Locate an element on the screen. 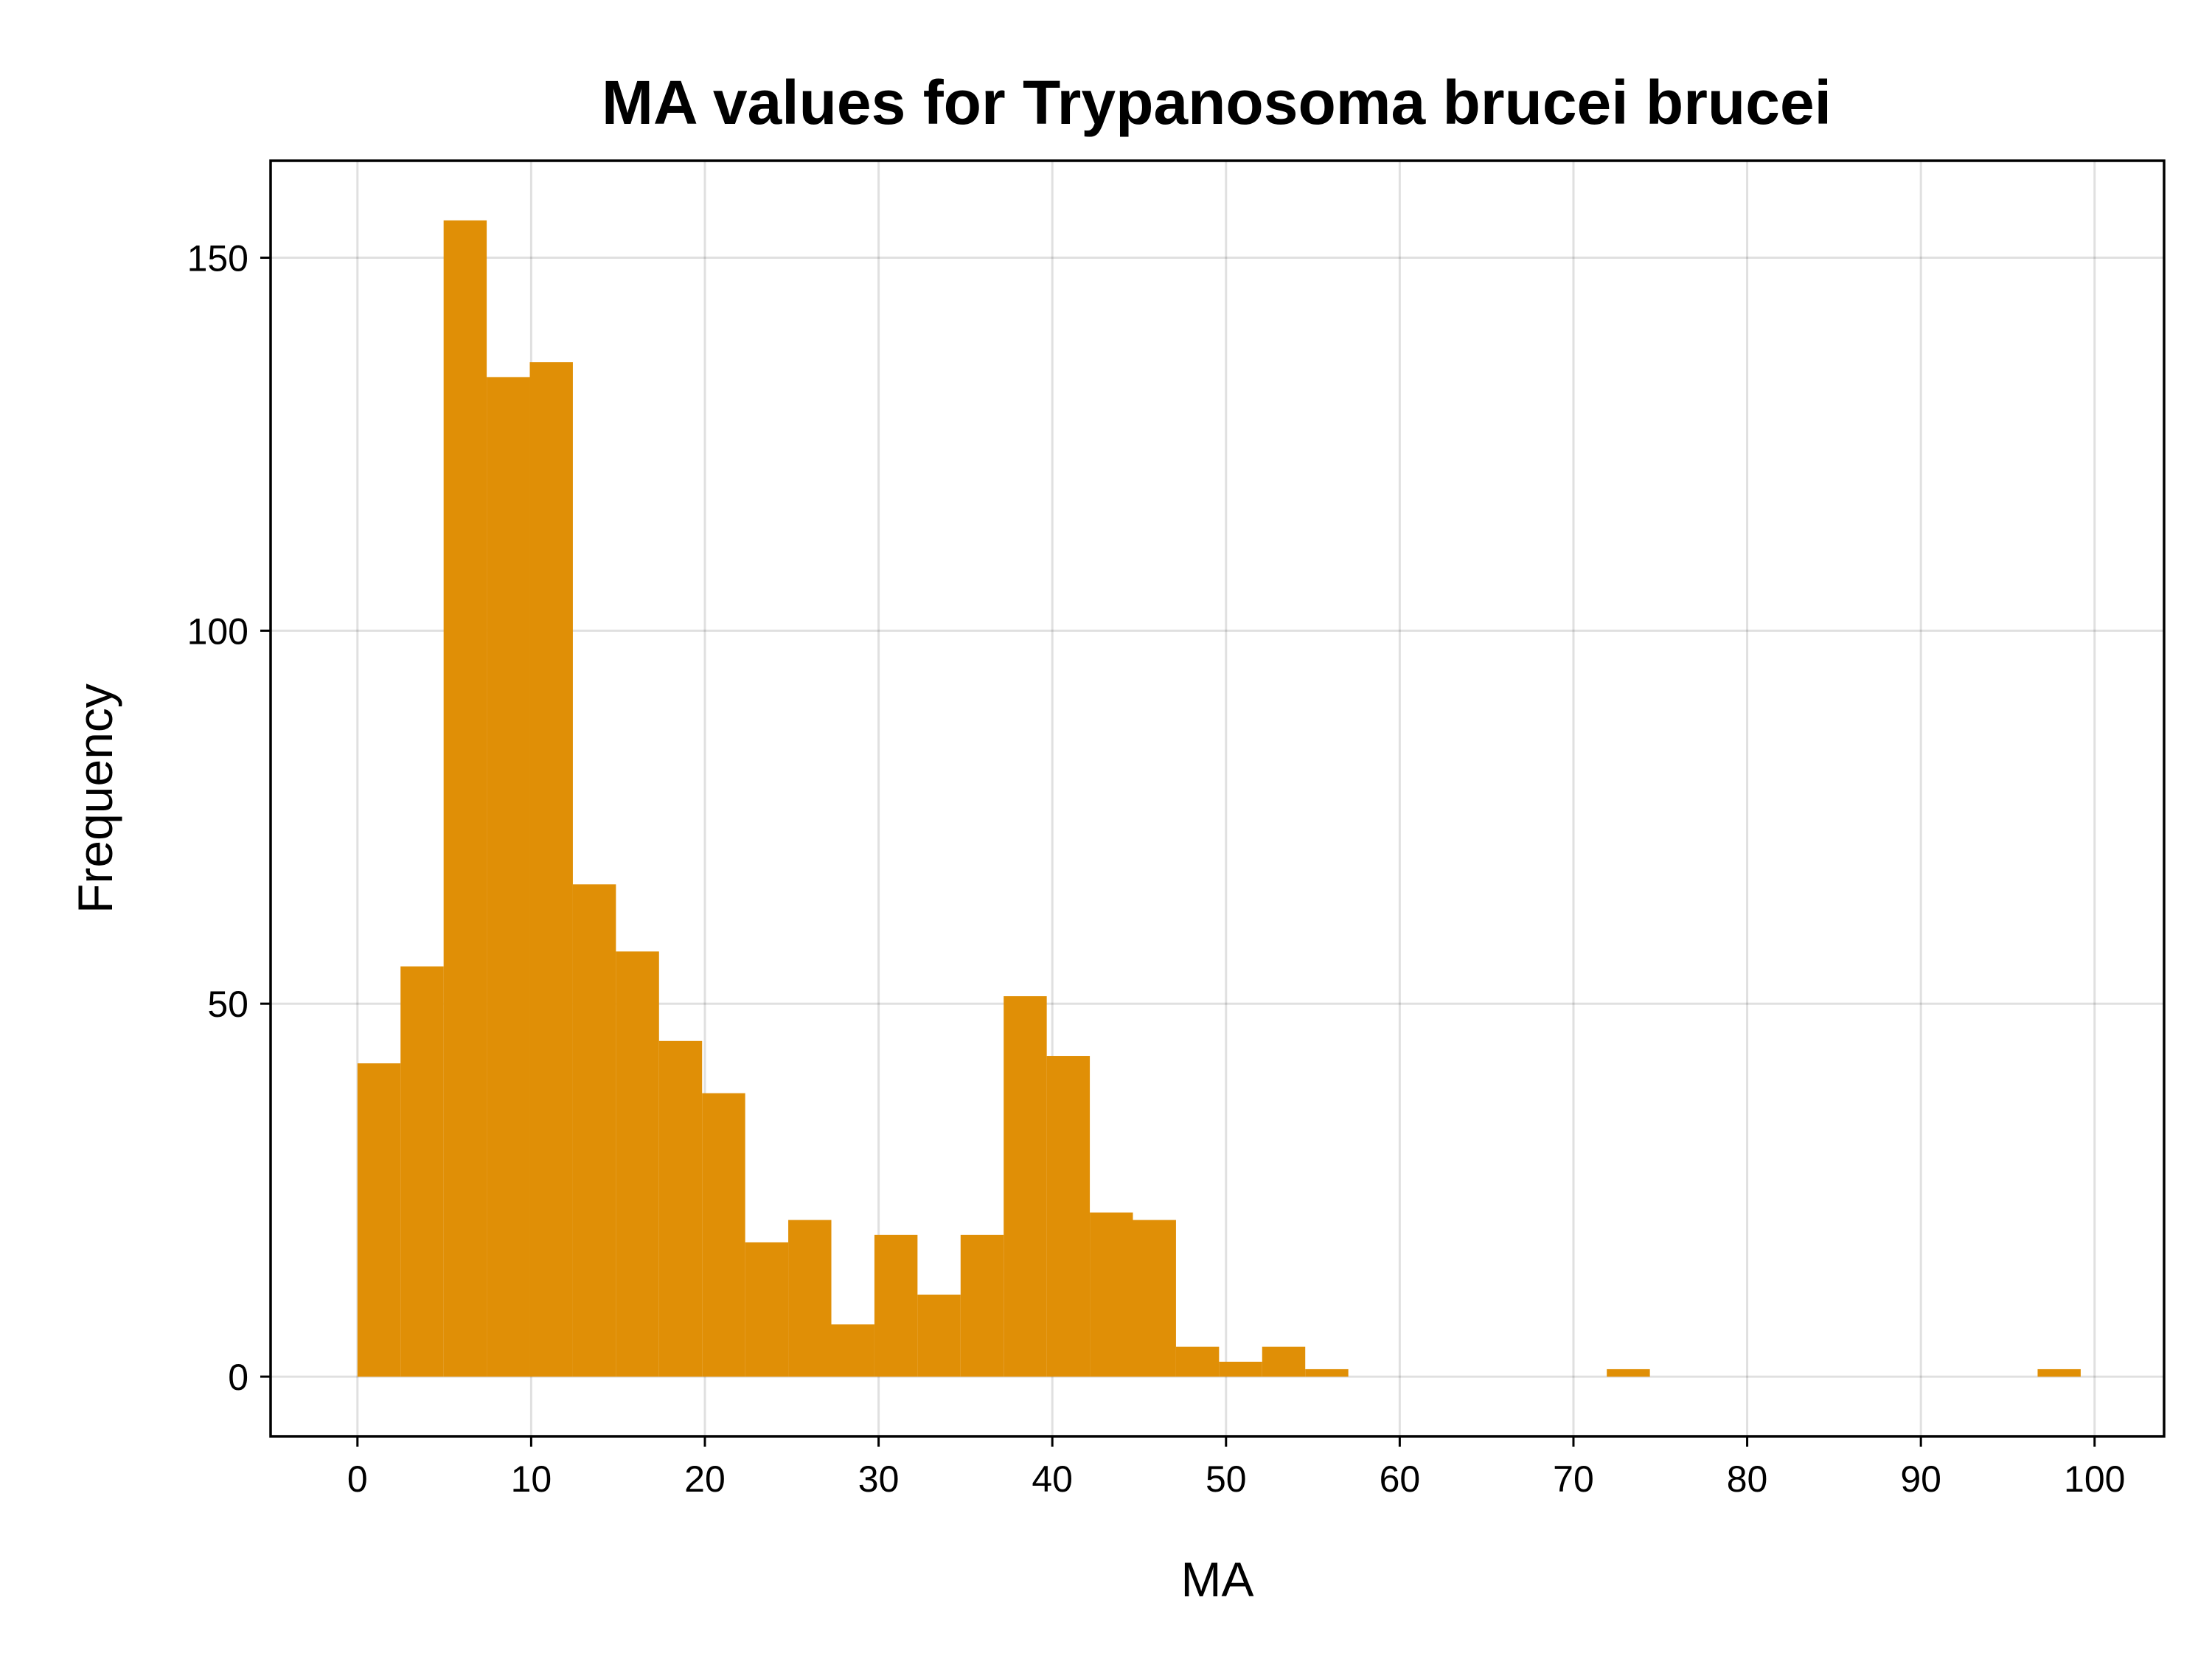 This screenshot has width=2212, height=1659. x-tick-label: 10 is located at coordinates (531, 1479).